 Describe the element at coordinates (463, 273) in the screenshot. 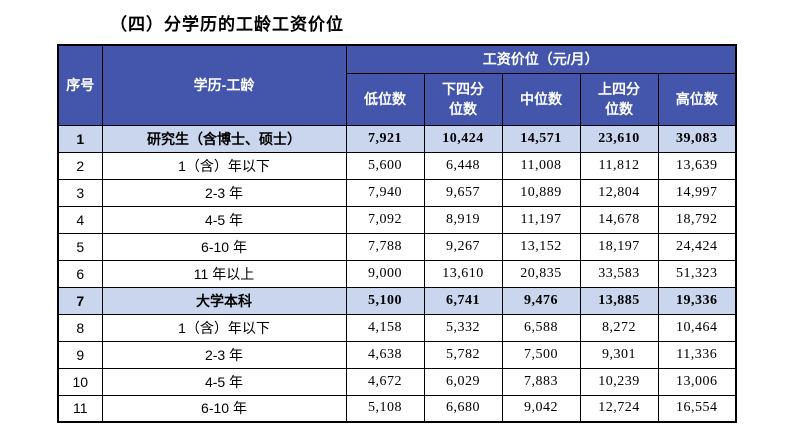

I see `cell-value: 13,610` at that location.